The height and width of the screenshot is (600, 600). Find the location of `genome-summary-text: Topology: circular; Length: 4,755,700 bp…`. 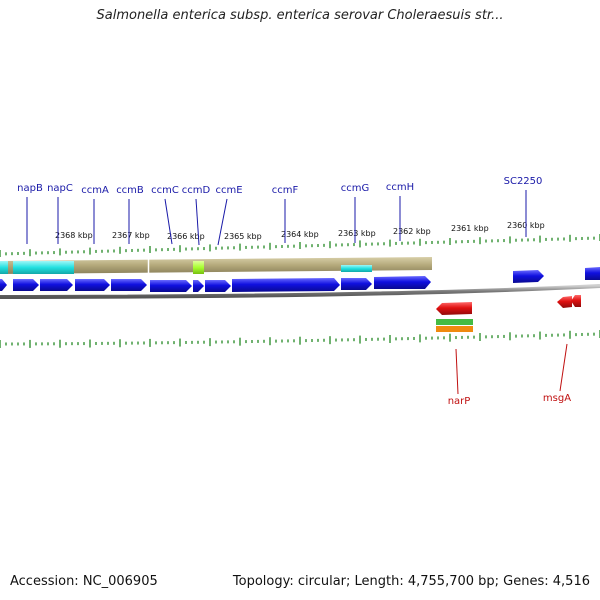

genome-summary-text: Topology: circular; Length: 4,755,700 bp… is located at coordinates (411, 581).